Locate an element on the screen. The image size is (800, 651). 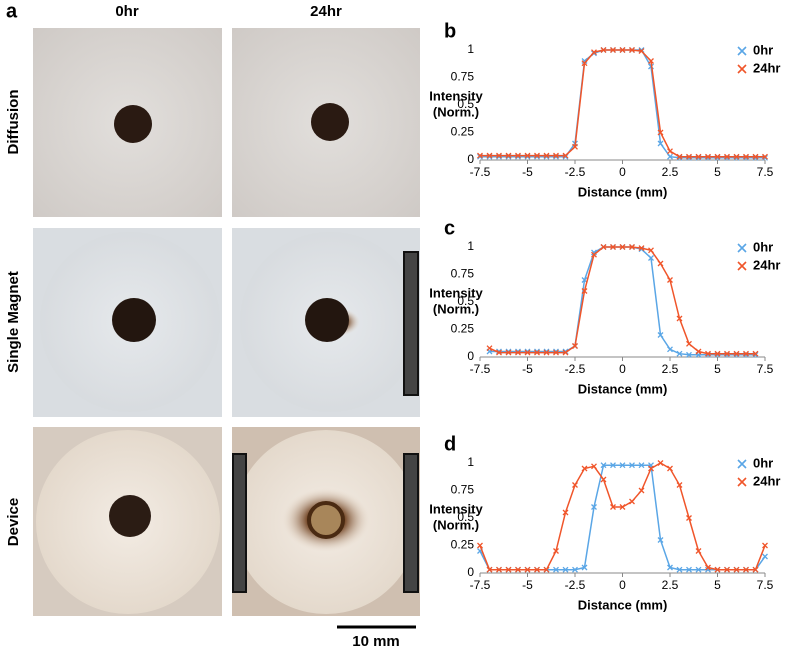
panel-label: a is located at coordinates (12, 11).